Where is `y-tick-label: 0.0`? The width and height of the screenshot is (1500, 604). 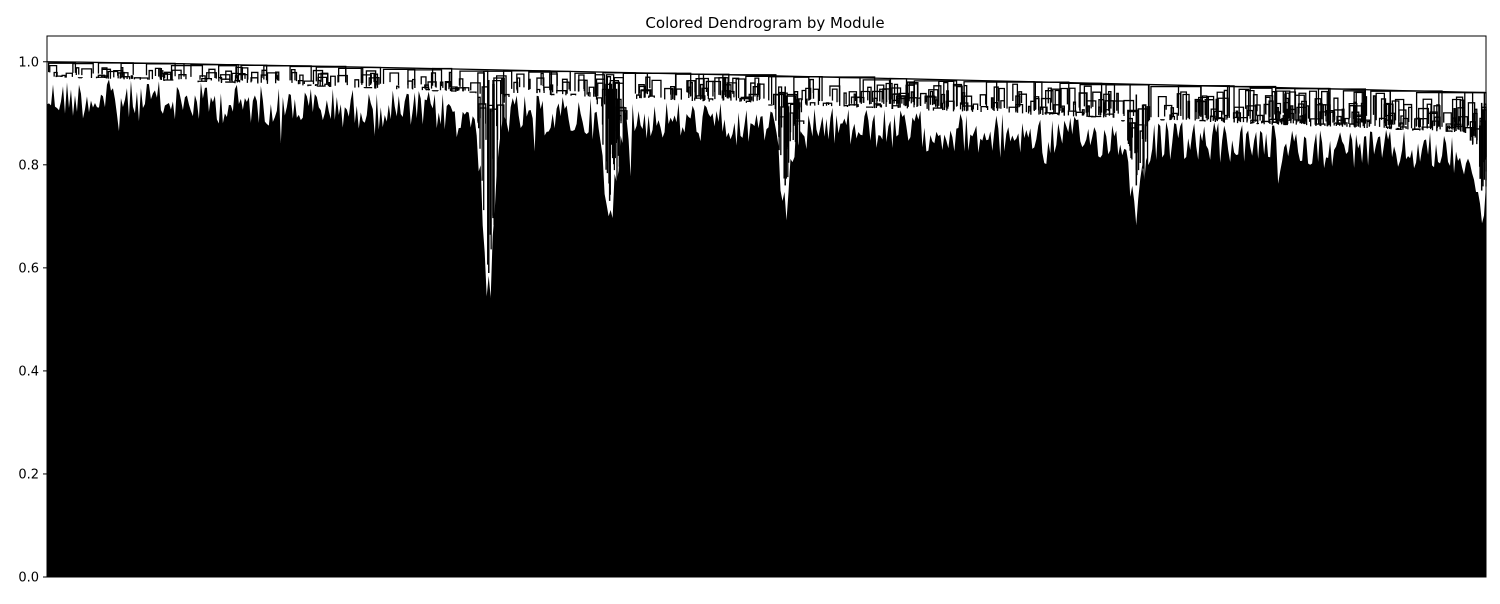 y-tick-label: 0.0 is located at coordinates (28, 578).